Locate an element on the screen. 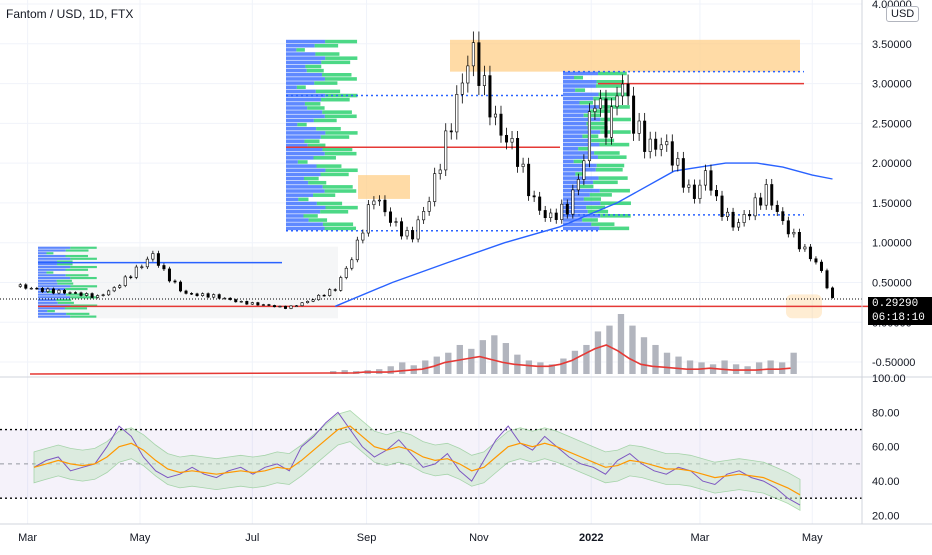 The image size is (932, 555). currency-label: USD is located at coordinates (903, 14).